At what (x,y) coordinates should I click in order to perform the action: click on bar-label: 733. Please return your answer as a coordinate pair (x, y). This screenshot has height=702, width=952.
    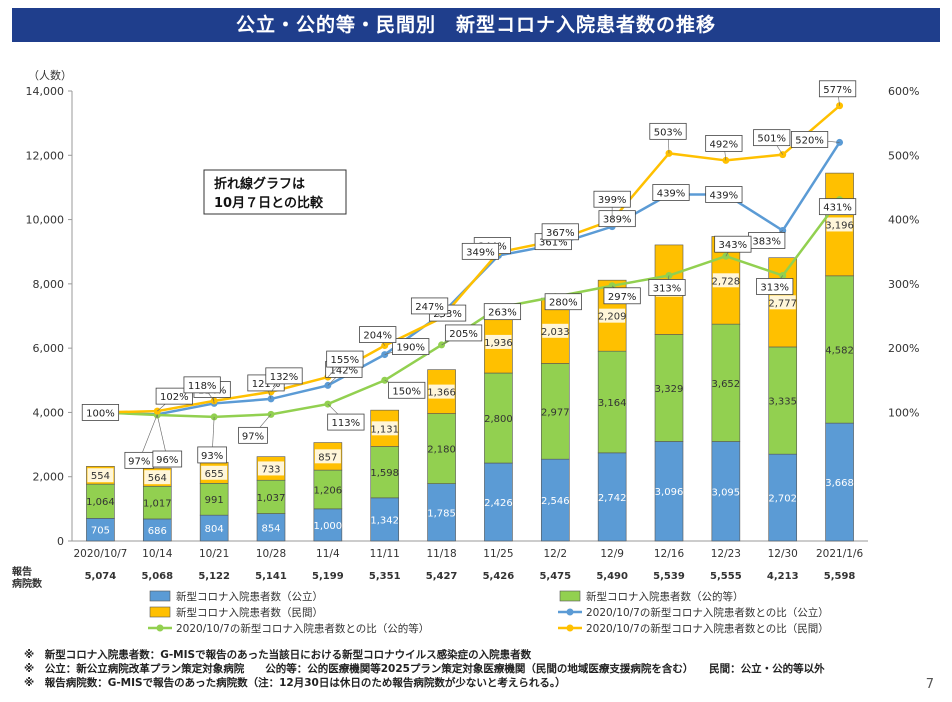
    Looking at the image, I should click on (270, 469).